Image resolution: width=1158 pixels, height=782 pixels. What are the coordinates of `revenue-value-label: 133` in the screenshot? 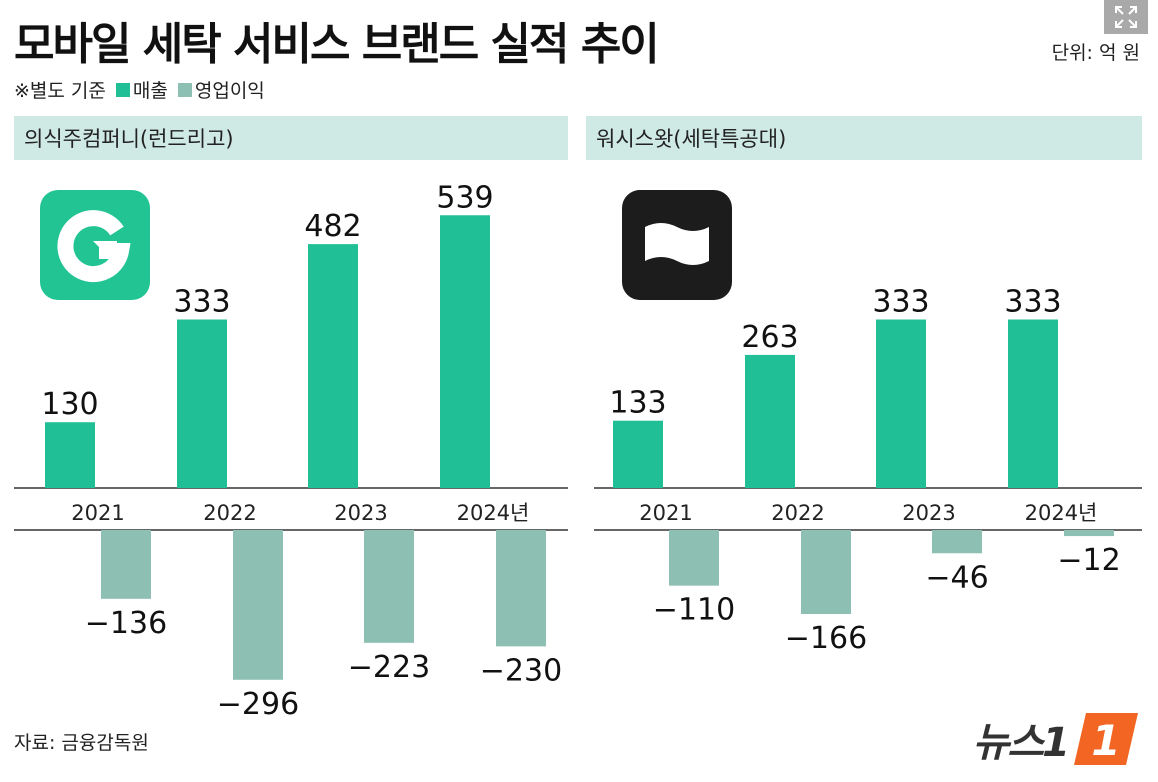 It's located at (637, 403).